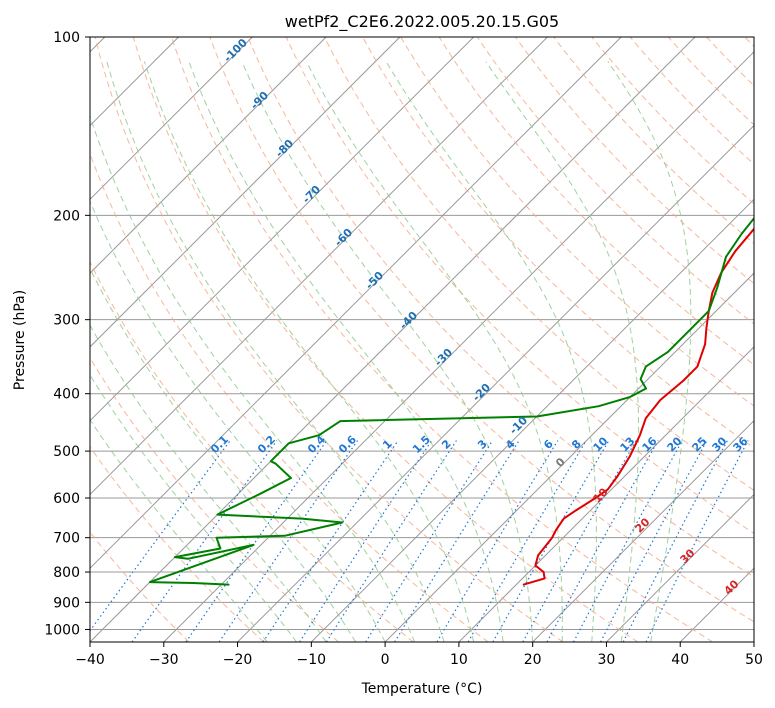 This screenshot has width=775, height=708. I want to click on x-tick-label: 50, so click(754, 660).